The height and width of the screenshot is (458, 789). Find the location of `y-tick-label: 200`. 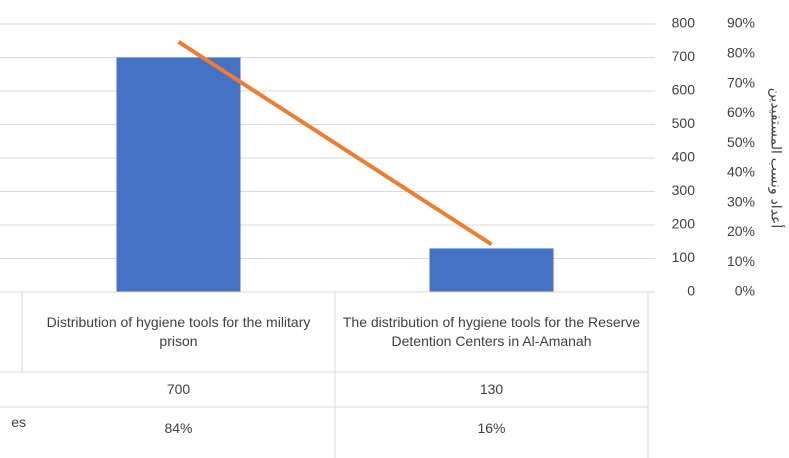

y-tick-label: 200 is located at coordinates (684, 224).